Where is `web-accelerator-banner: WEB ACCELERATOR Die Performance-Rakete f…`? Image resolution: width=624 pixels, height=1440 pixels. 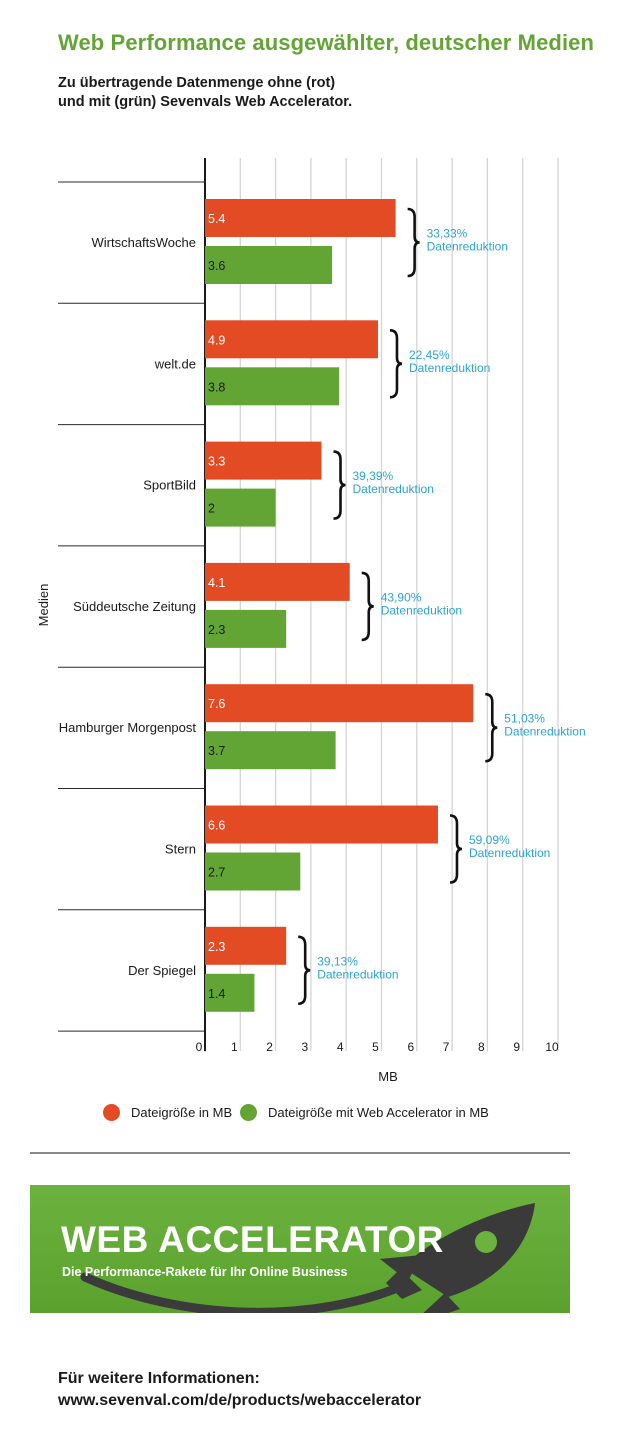
web-accelerator-banner: WEB ACCELERATOR Die Performance-Rakete f… is located at coordinates (300, 1249).